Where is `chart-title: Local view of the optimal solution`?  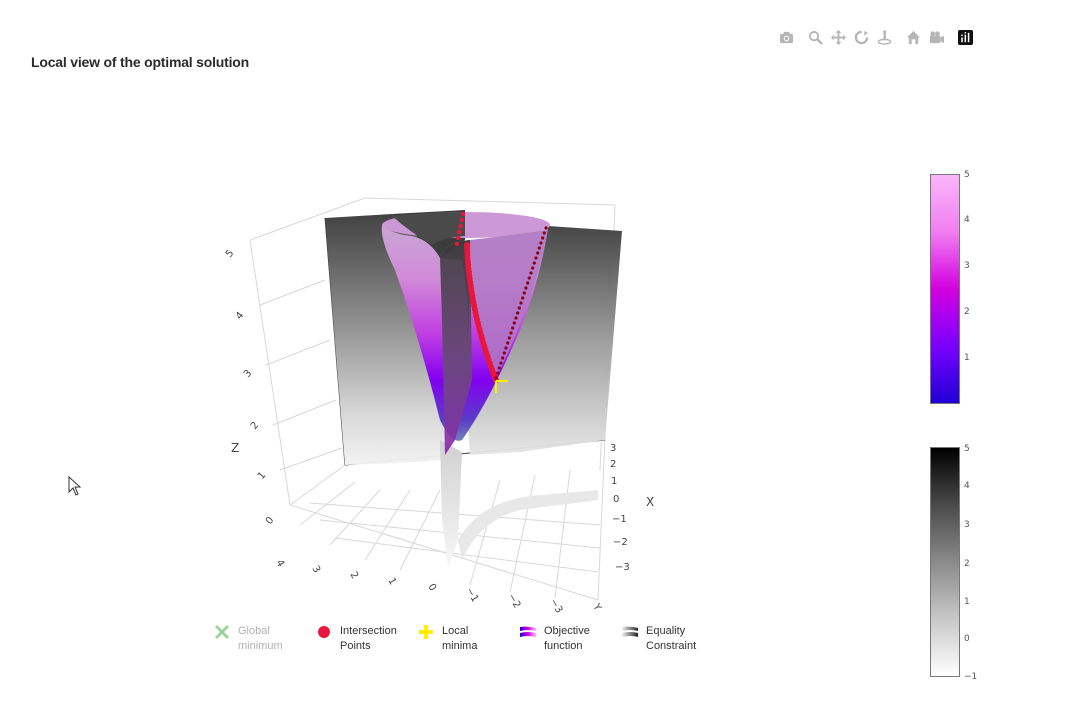
chart-title: Local view of the optimal solution is located at coordinates (140, 62).